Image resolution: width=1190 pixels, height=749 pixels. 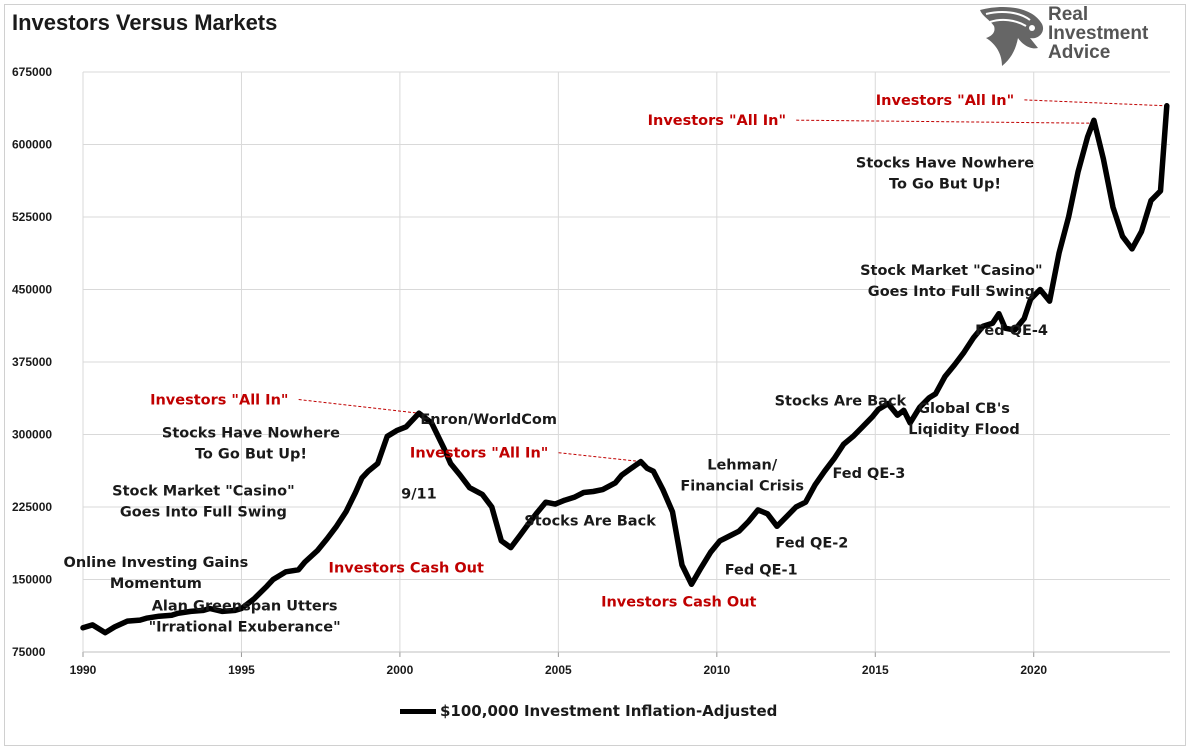 What do you see at coordinates (558, 670) in the screenshot?
I see `x-tick-label: 2005` at bounding box center [558, 670].